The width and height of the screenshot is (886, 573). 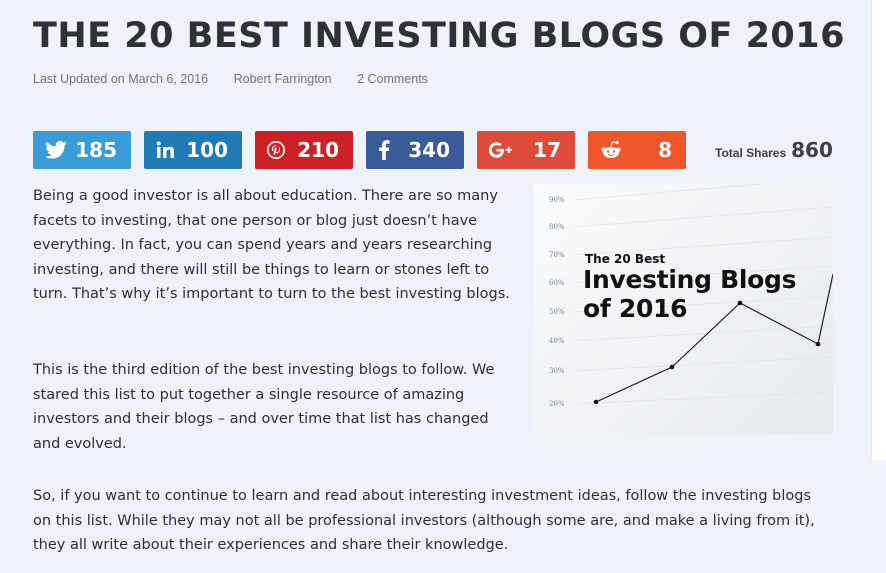 What do you see at coordinates (121, 79) in the screenshot?
I see `last-updated-date: Last Updated on March 6, 2016` at bounding box center [121, 79].